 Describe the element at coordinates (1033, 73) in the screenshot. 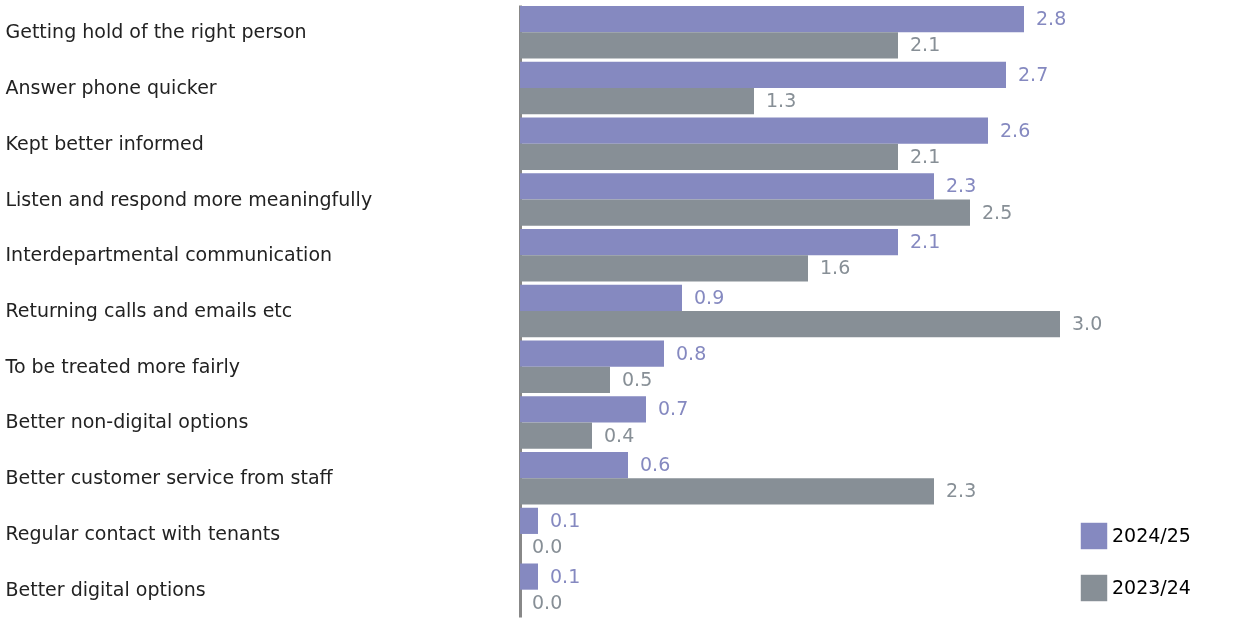

I see `data-label: 2.7` at that location.